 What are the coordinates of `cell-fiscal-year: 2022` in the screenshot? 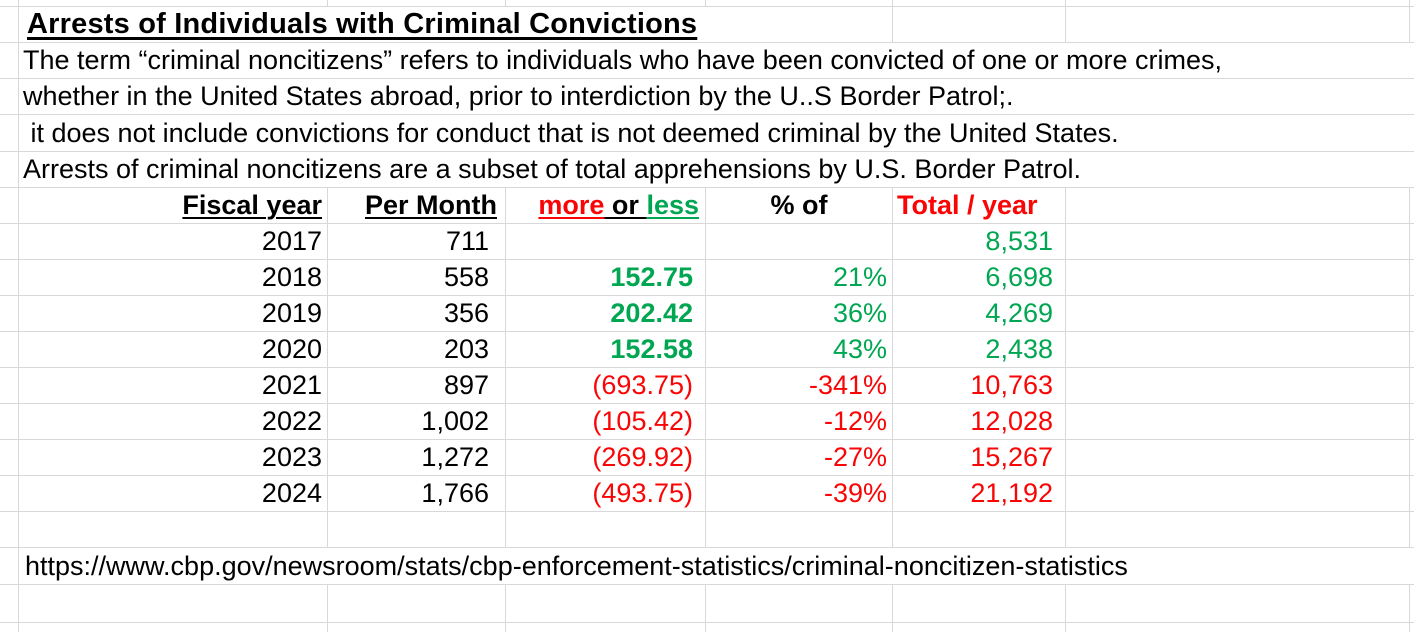 It's located at (173, 421).